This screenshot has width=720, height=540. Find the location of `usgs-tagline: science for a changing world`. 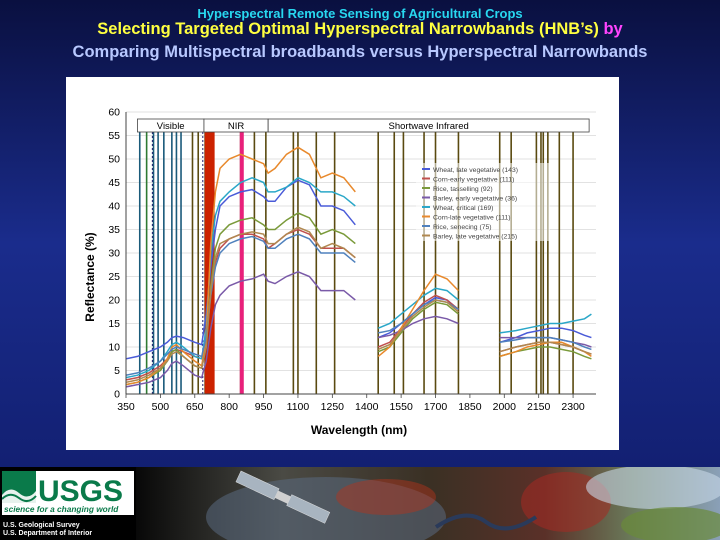

usgs-tagline: science for a changing world is located at coordinates (61, 509).